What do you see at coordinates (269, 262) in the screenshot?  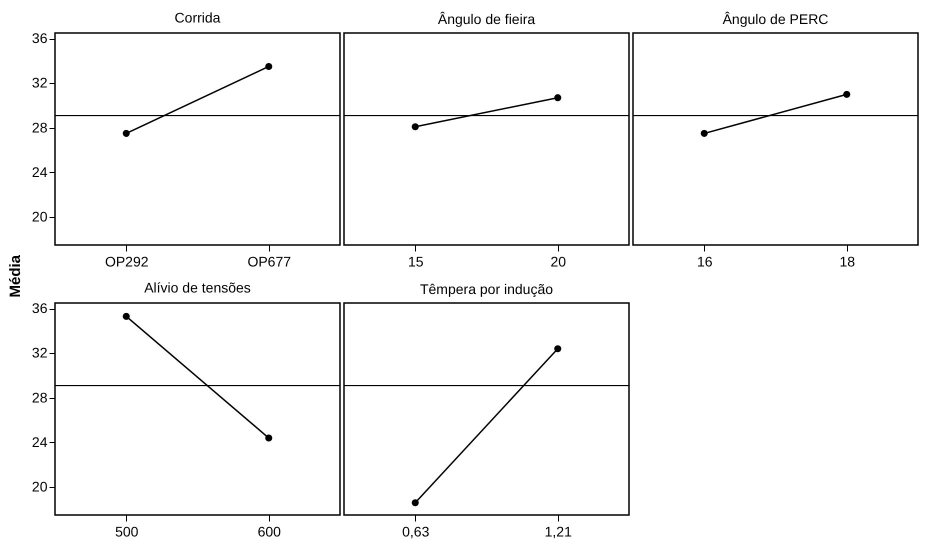 I see `x-tick-label: OP677` at bounding box center [269, 262].